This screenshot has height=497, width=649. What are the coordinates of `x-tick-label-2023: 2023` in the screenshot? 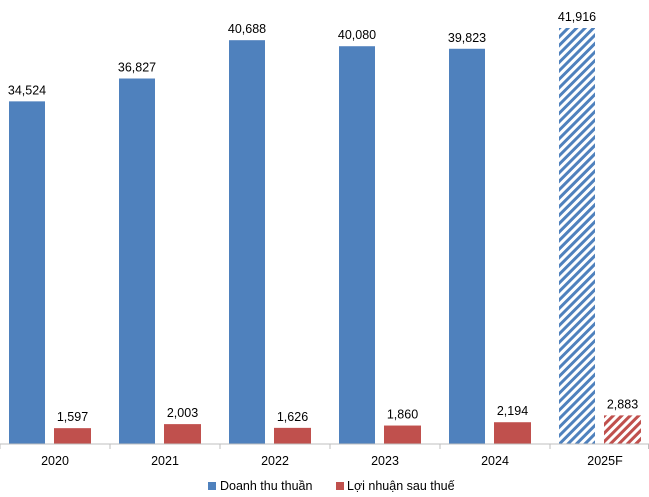 It's located at (385, 461).